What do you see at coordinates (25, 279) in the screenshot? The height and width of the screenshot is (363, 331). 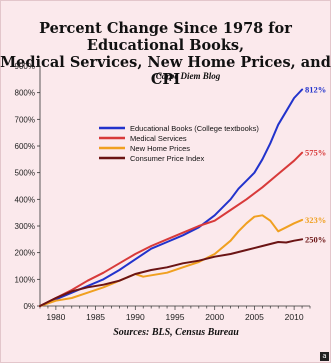 I see `y-tick-label: 100%` at bounding box center [25, 279].